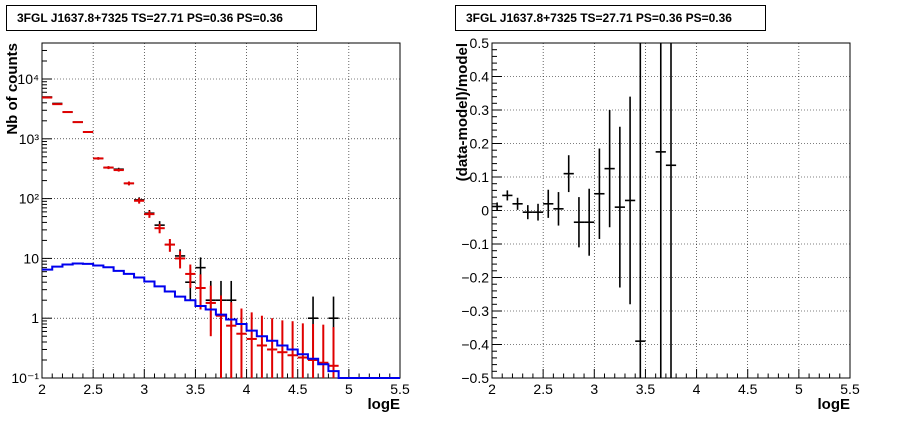 The image size is (898, 421). What do you see at coordinates (480, 110) in the screenshot?
I see `y-tick-label: 0.3` at bounding box center [480, 110].